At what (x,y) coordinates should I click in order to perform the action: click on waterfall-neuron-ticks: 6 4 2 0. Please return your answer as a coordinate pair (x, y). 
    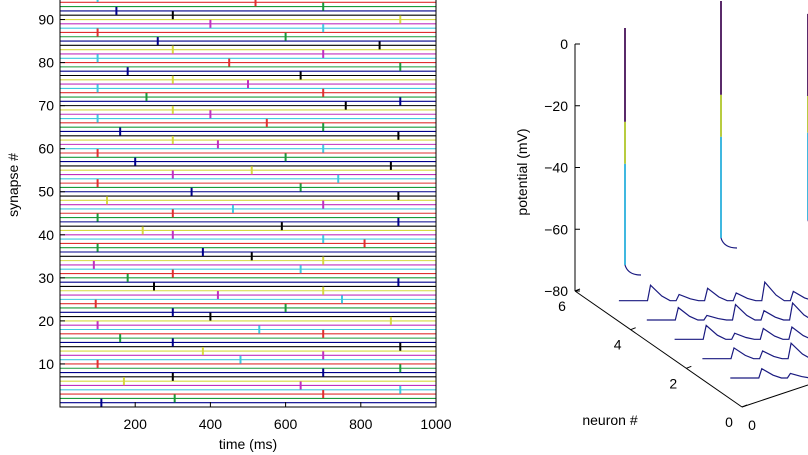
    Looking at the image, I should click on (653, 359).